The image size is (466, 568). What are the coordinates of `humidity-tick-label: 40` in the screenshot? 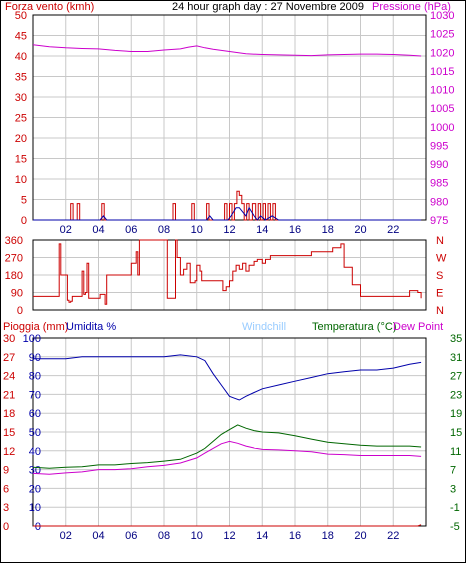 It's located at (35, 452).